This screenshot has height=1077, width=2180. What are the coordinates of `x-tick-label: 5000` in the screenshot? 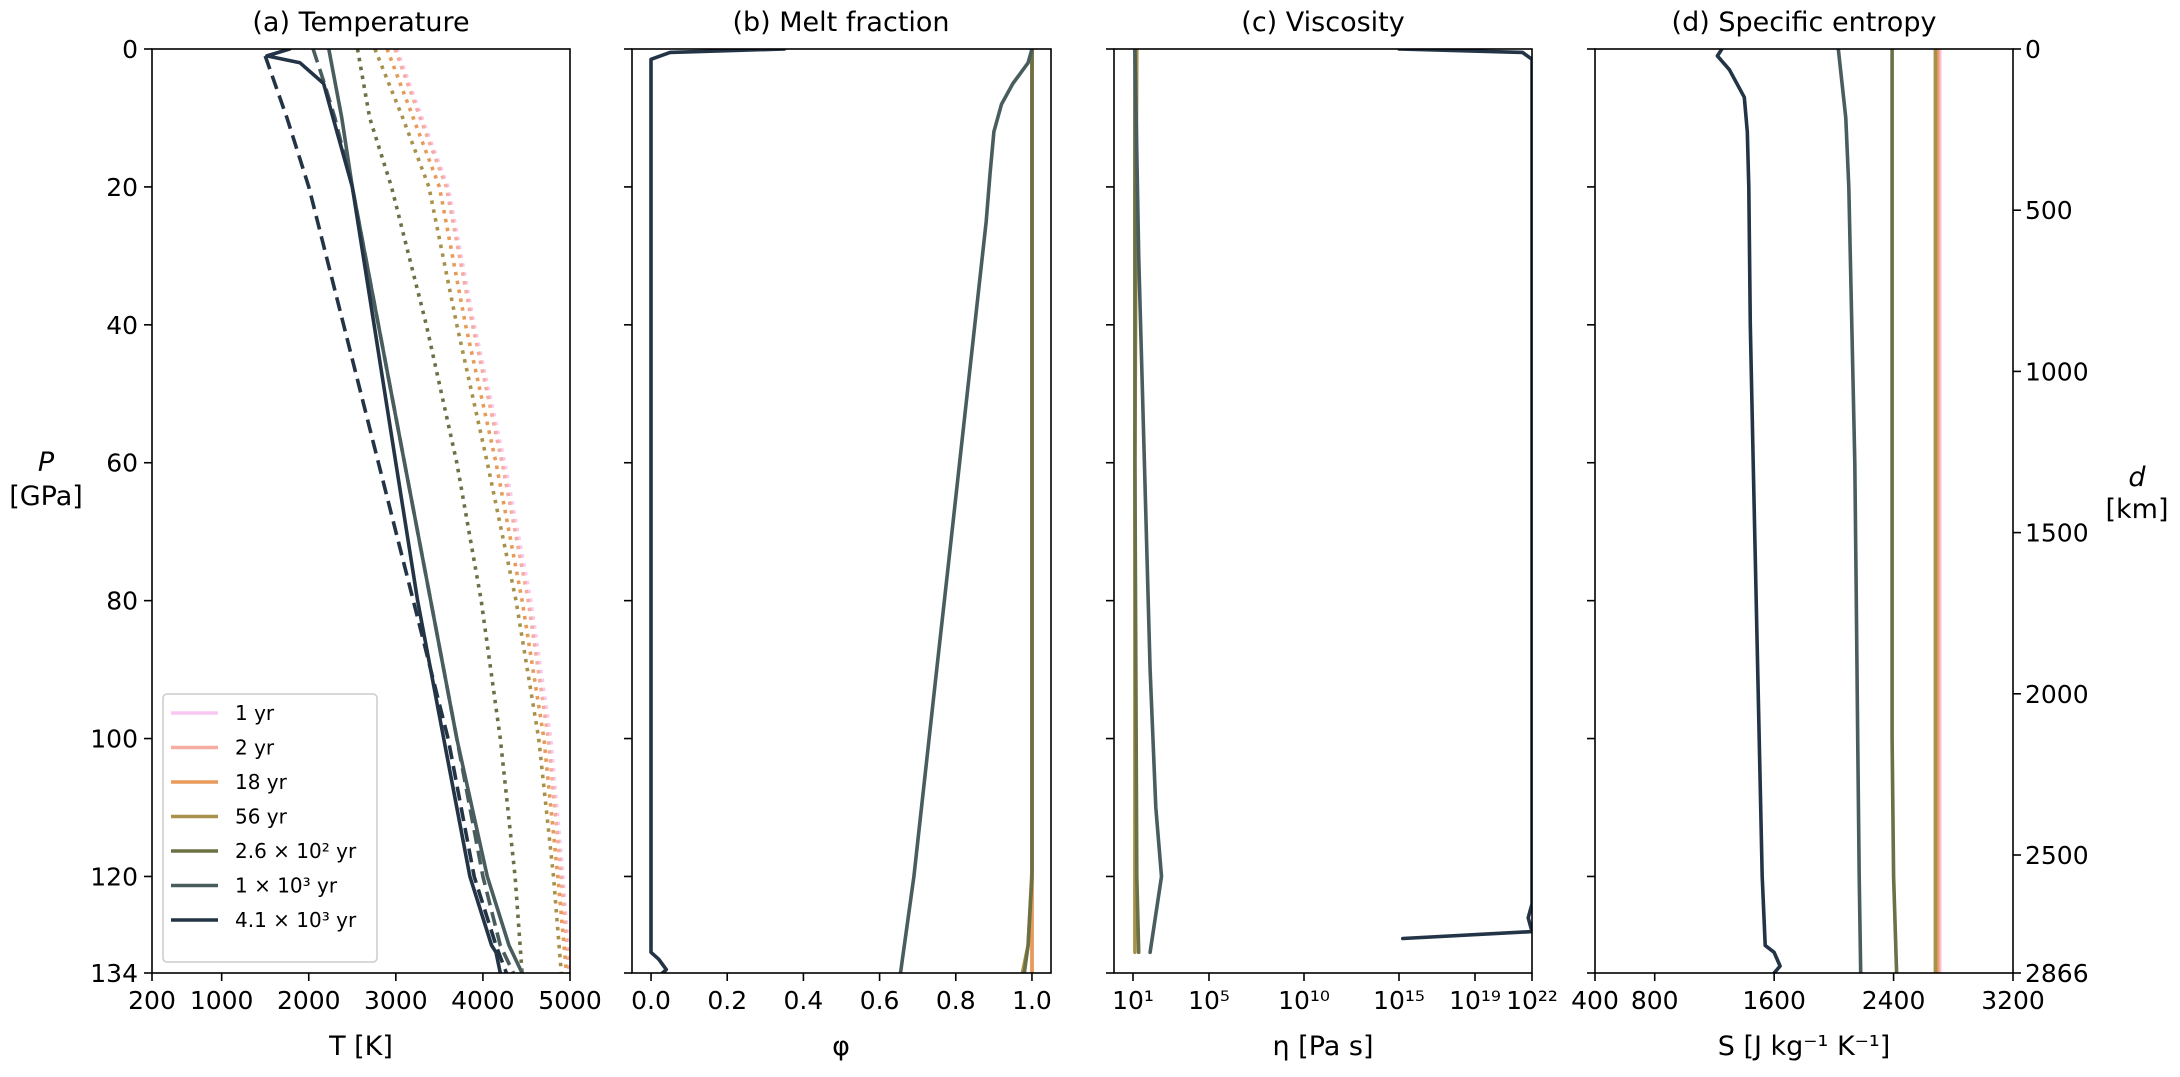 It's located at (570, 1000).